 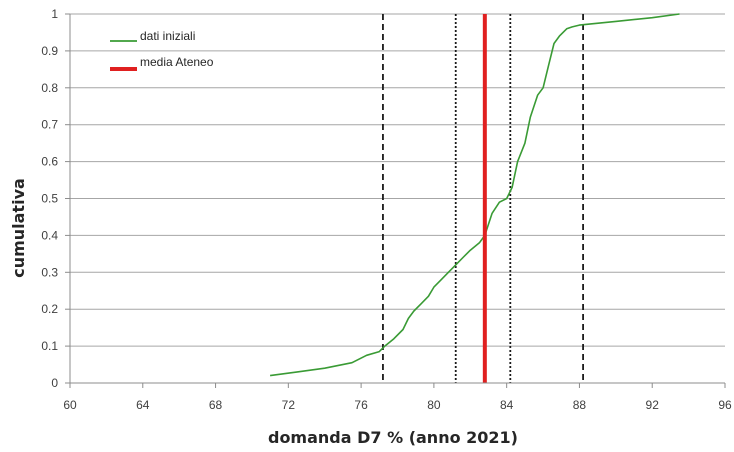 I want to click on x-tick-labels: 60 64 68 72 76 80 84 88 92 96, so click(x=397, y=405).